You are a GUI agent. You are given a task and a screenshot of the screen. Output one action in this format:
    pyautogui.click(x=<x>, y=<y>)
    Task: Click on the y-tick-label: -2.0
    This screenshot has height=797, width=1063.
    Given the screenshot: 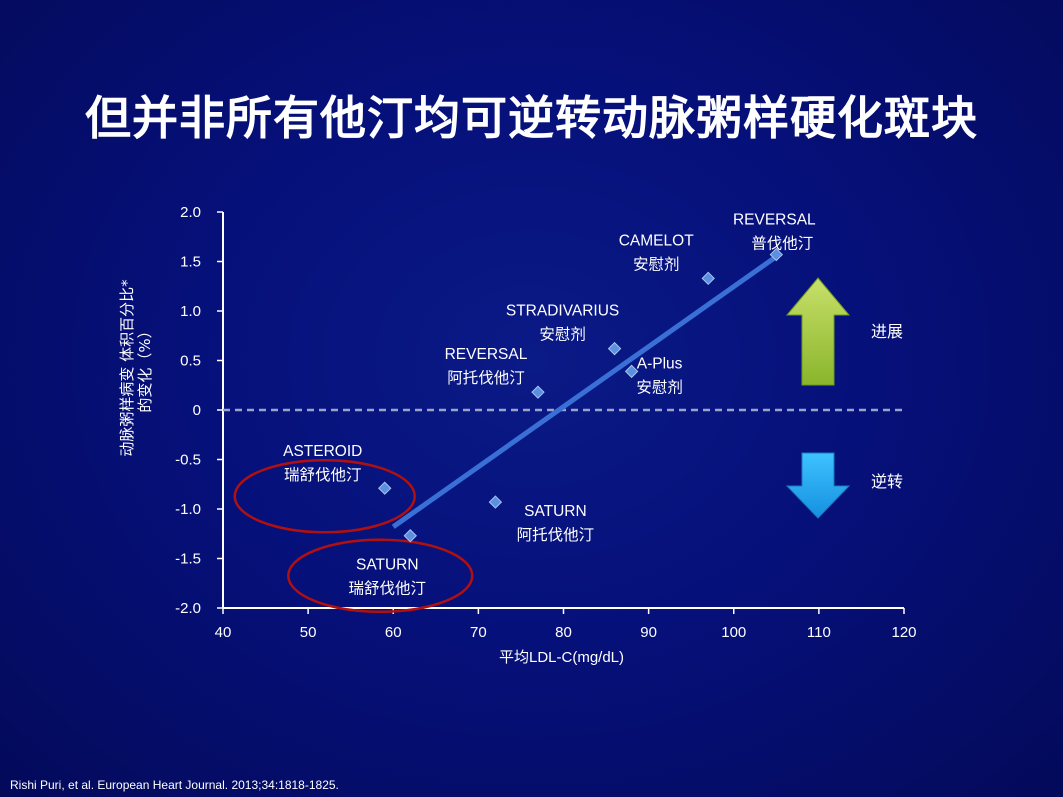 What is the action you would take?
    pyautogui.click(x=188, y=608)
    